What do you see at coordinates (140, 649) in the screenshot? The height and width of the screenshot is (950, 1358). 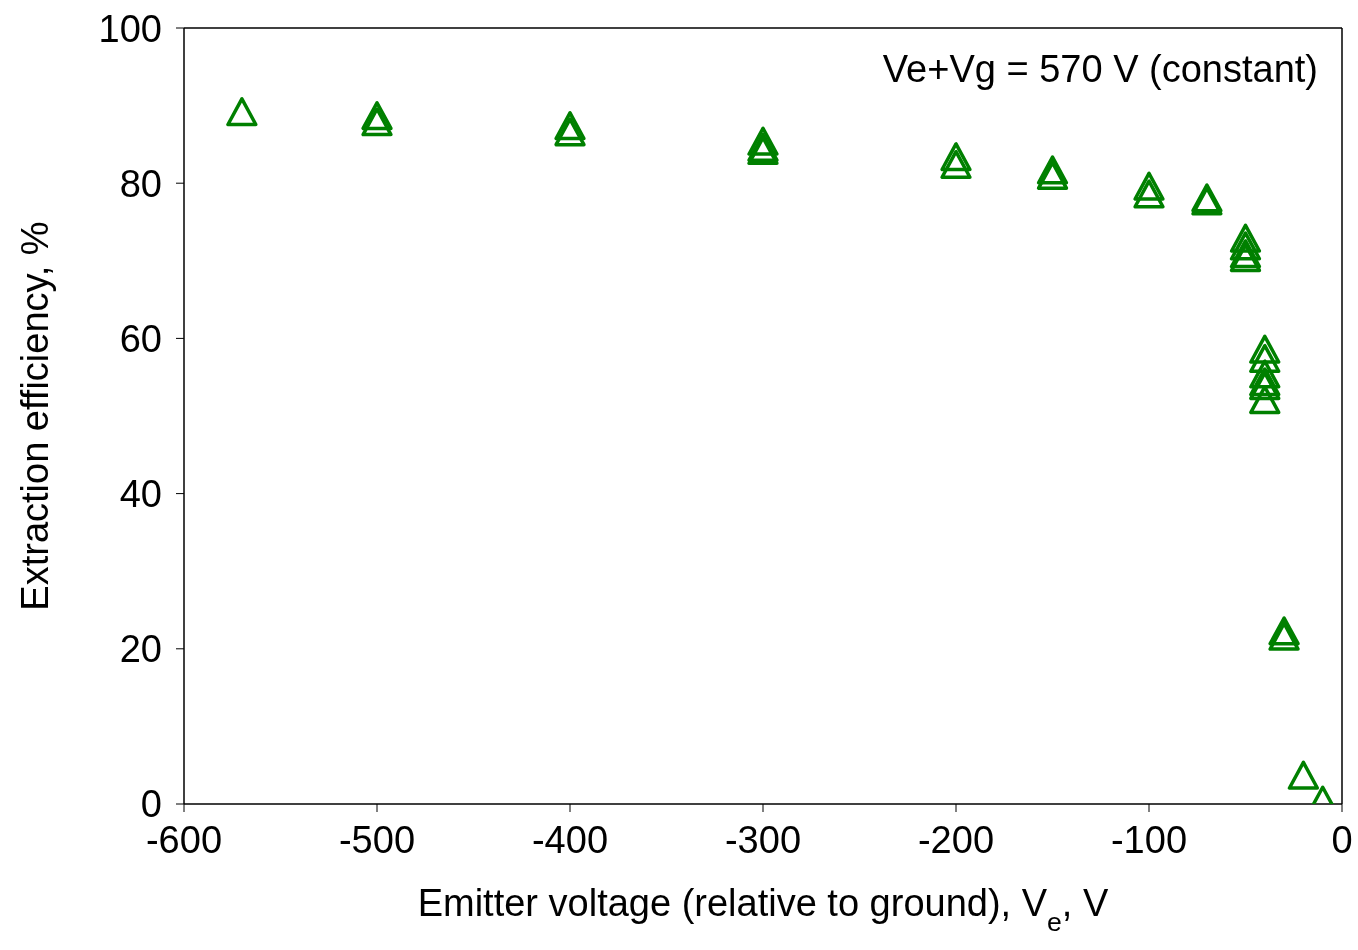 I see `y-tick-label: 20` at bounding box center [140, 649].